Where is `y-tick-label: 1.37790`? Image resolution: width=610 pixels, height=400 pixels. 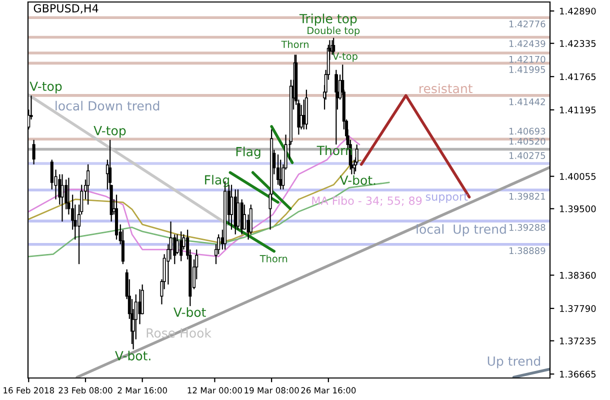 y-tick-label: 1.37790 is located at coordinates (578, 308).